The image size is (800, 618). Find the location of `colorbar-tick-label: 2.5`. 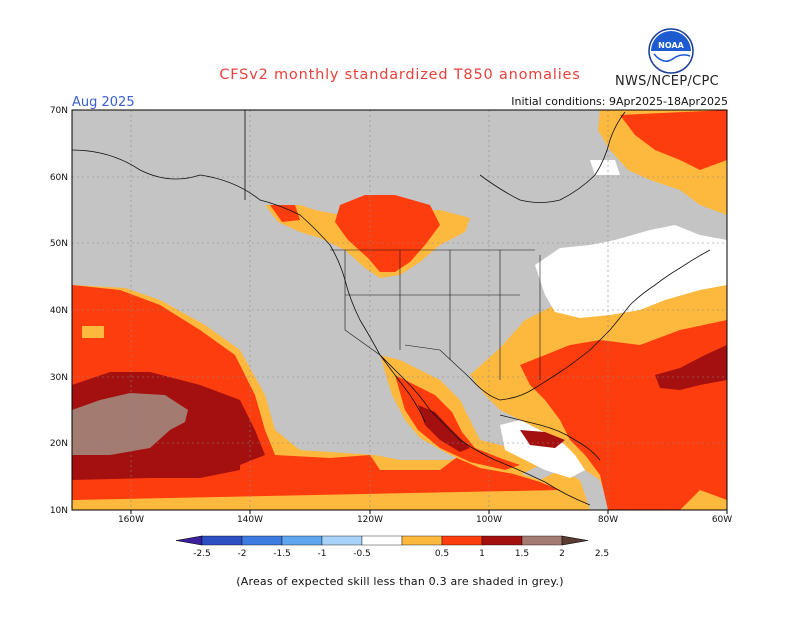

colorbar-tick-label: 2.5 is located at coordinates (602, 554).